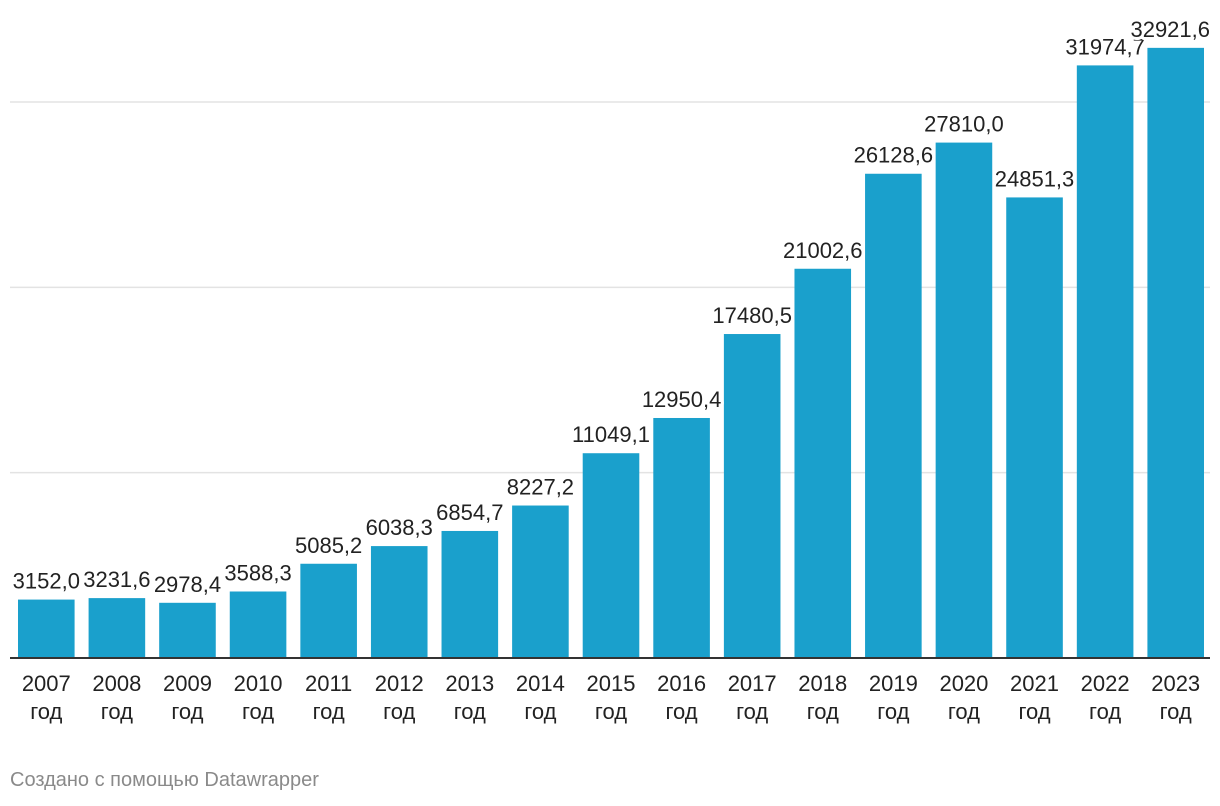 The image size is (1220, 806). I want to click on bar-2010, so click(258, 624).